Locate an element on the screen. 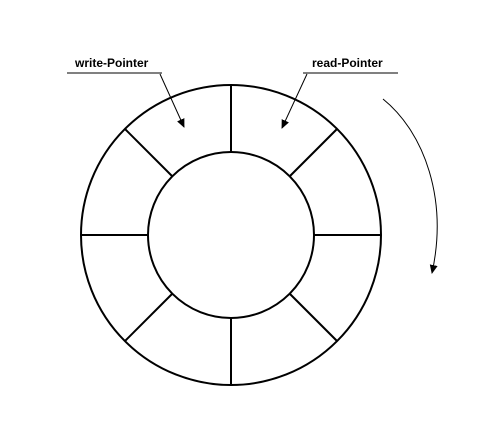 The width and height of the screenshot is (480, 430). write-pointer-arrow is located at coordinates (172, 100).